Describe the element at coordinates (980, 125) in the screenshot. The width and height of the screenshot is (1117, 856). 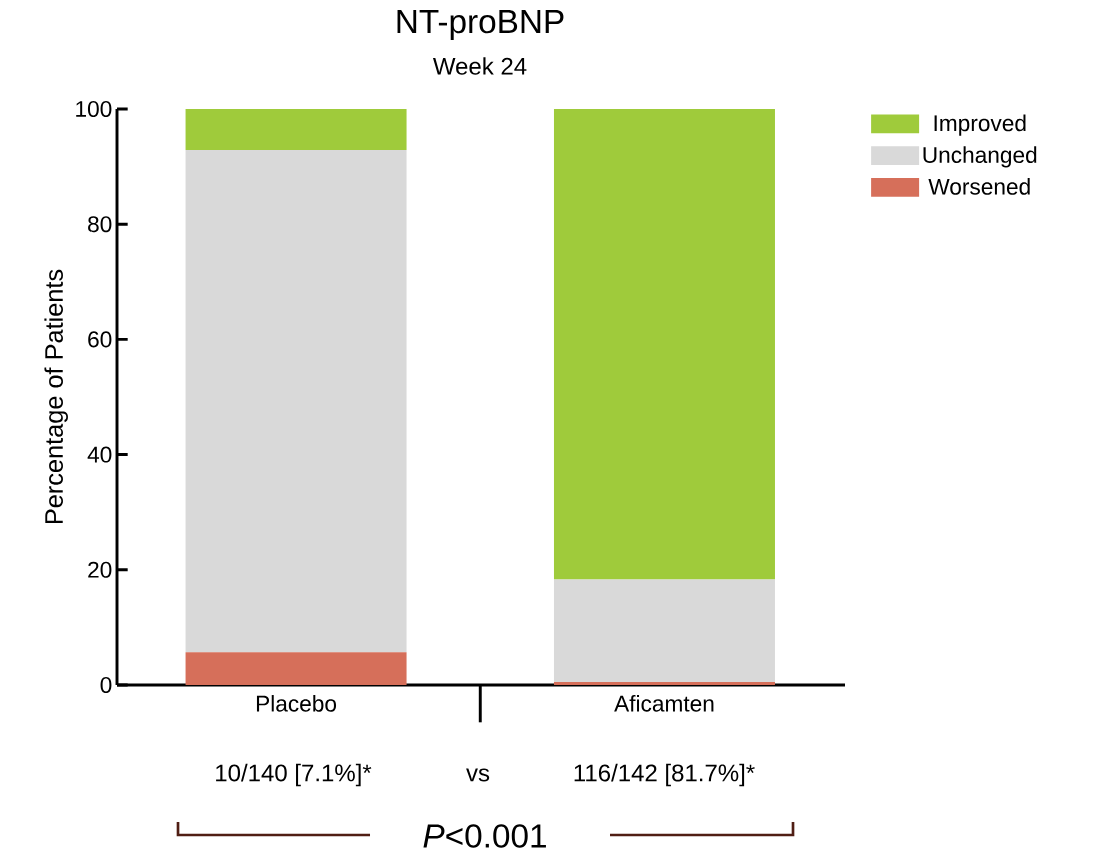
I see `legend-label: Improved` at that location.